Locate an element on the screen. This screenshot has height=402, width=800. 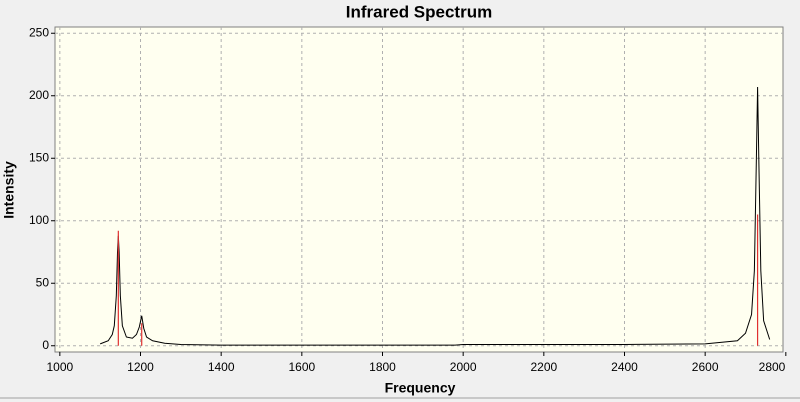
y-tick-label: 50 is located at coordinates (43, 282).